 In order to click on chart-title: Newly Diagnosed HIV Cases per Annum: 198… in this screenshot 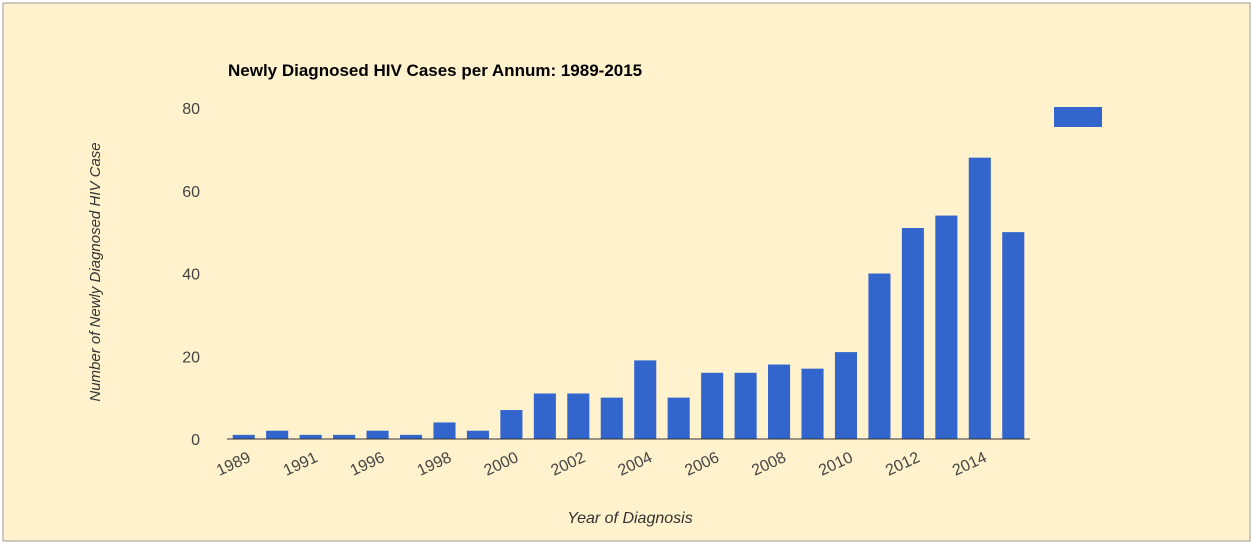, I will do `click(435, 70)`.